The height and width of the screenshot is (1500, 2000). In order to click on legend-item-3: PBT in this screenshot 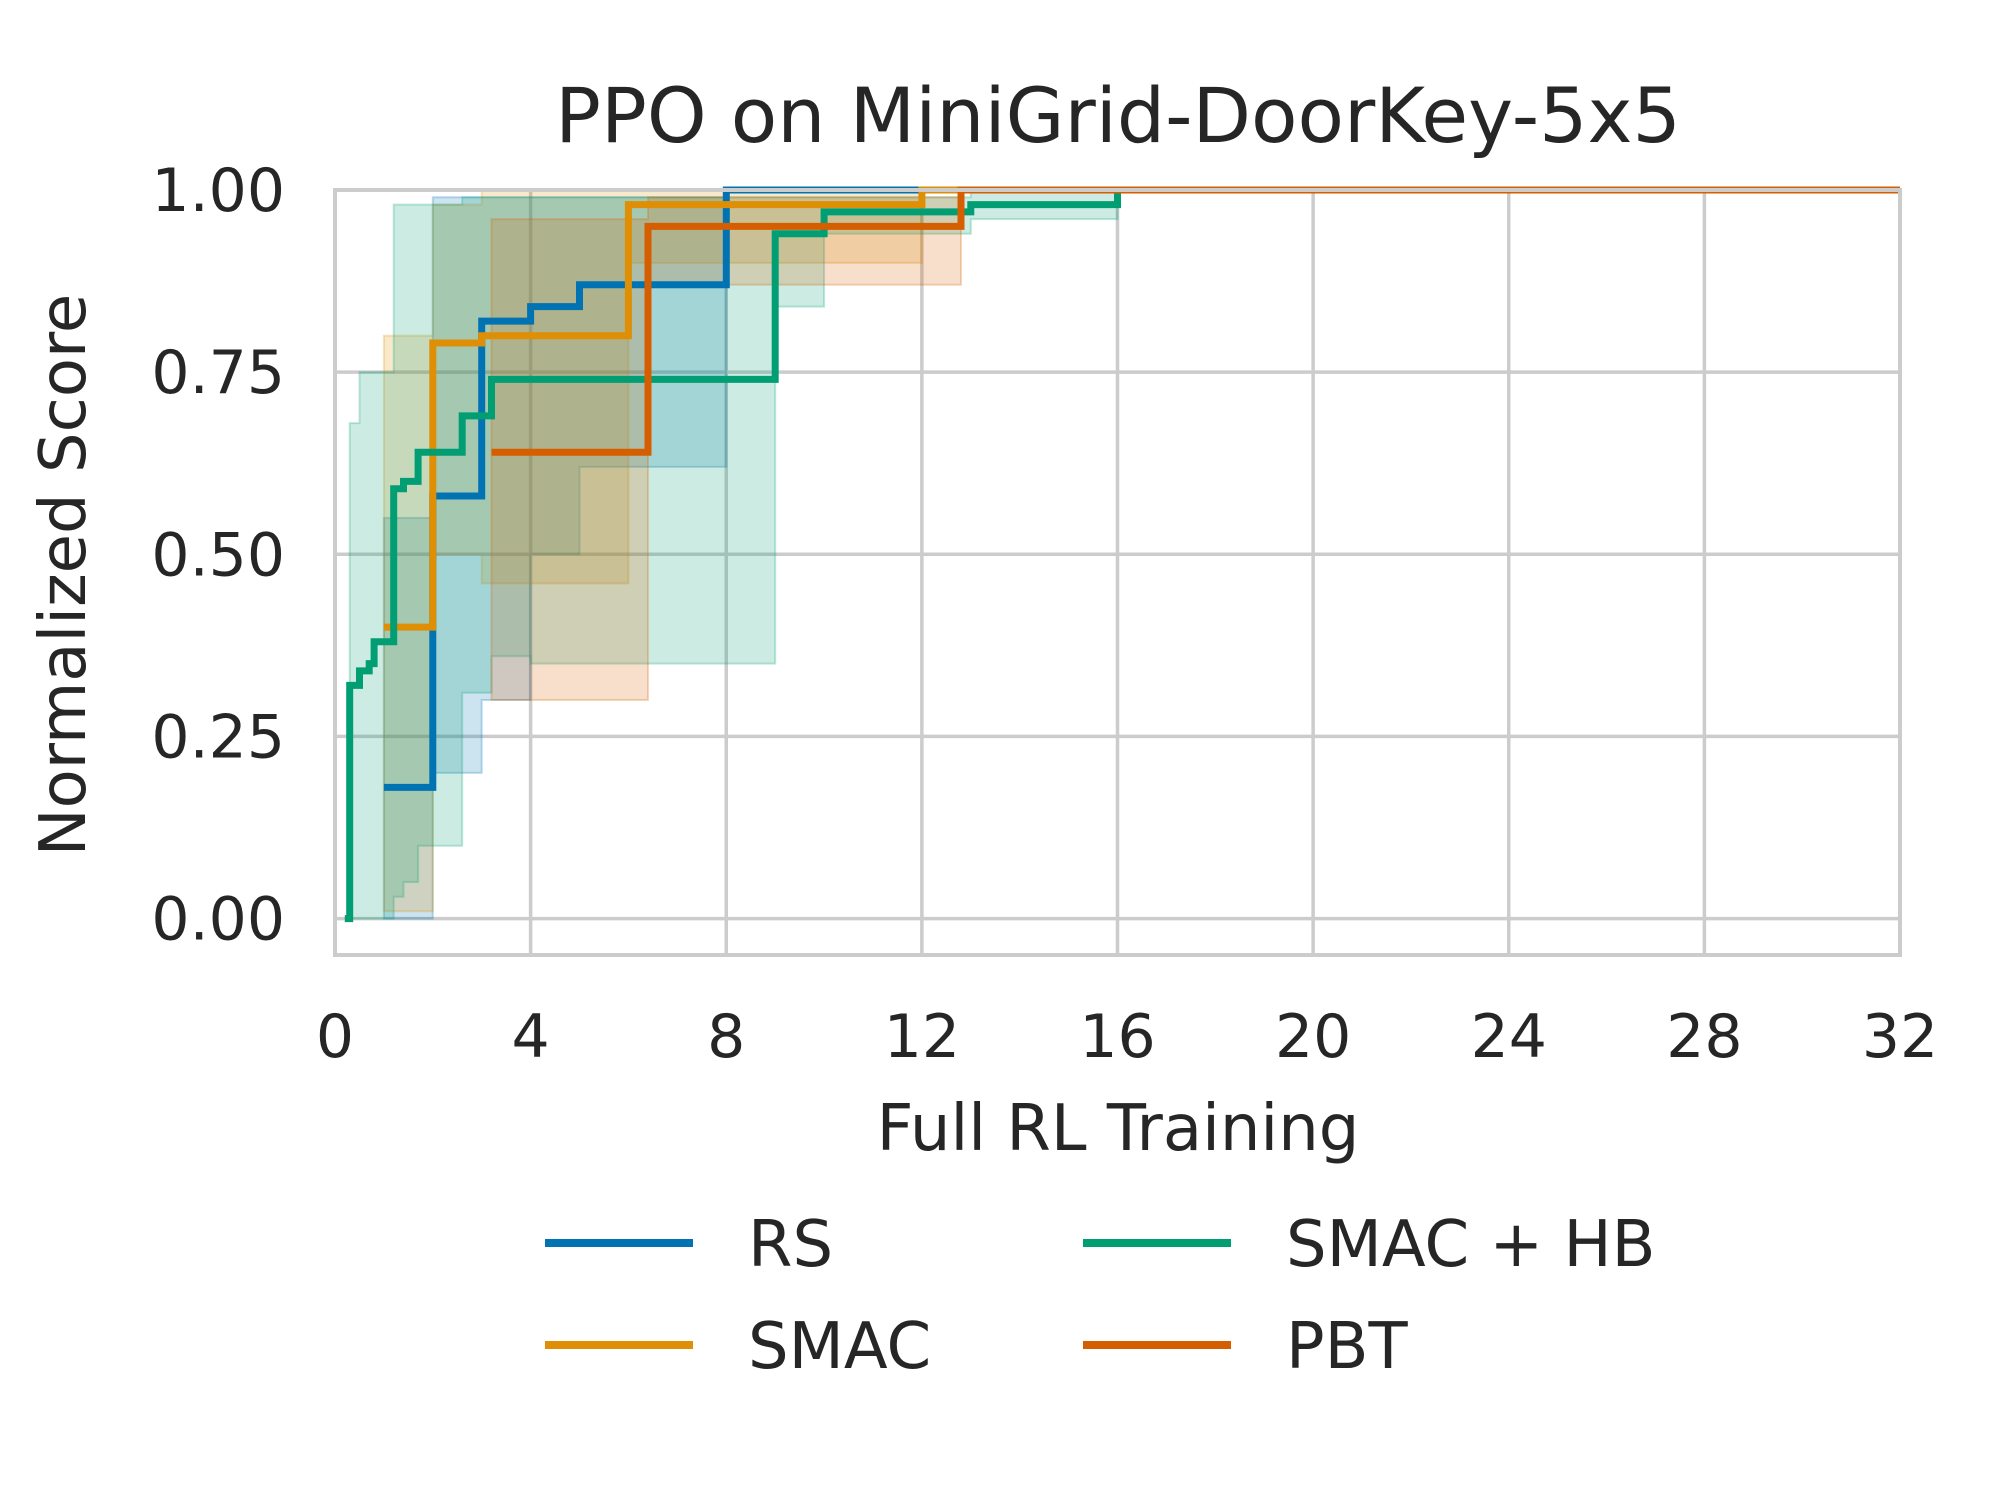, I will do `click(1246, 1347)`.